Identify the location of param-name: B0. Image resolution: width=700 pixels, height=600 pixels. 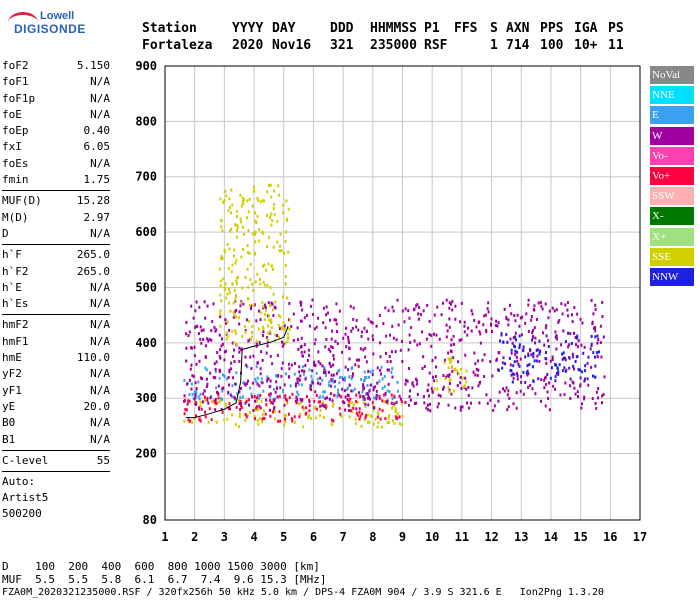
(9, 423).